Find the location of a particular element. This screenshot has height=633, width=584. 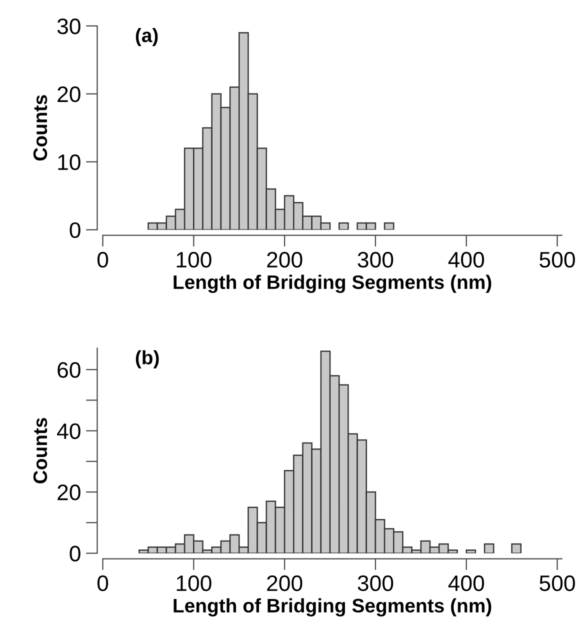

y-tick-label: 30 is located at coordinates (68, 26).